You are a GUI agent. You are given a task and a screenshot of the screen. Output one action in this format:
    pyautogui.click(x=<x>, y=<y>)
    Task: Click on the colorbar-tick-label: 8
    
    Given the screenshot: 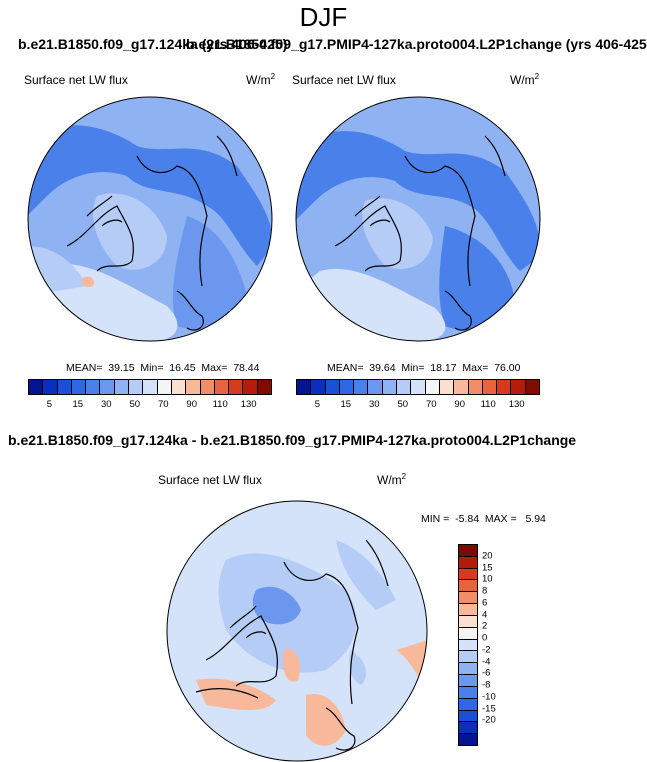 What is the action you would take?
    pyautogui.click(x=485, y=591)
    